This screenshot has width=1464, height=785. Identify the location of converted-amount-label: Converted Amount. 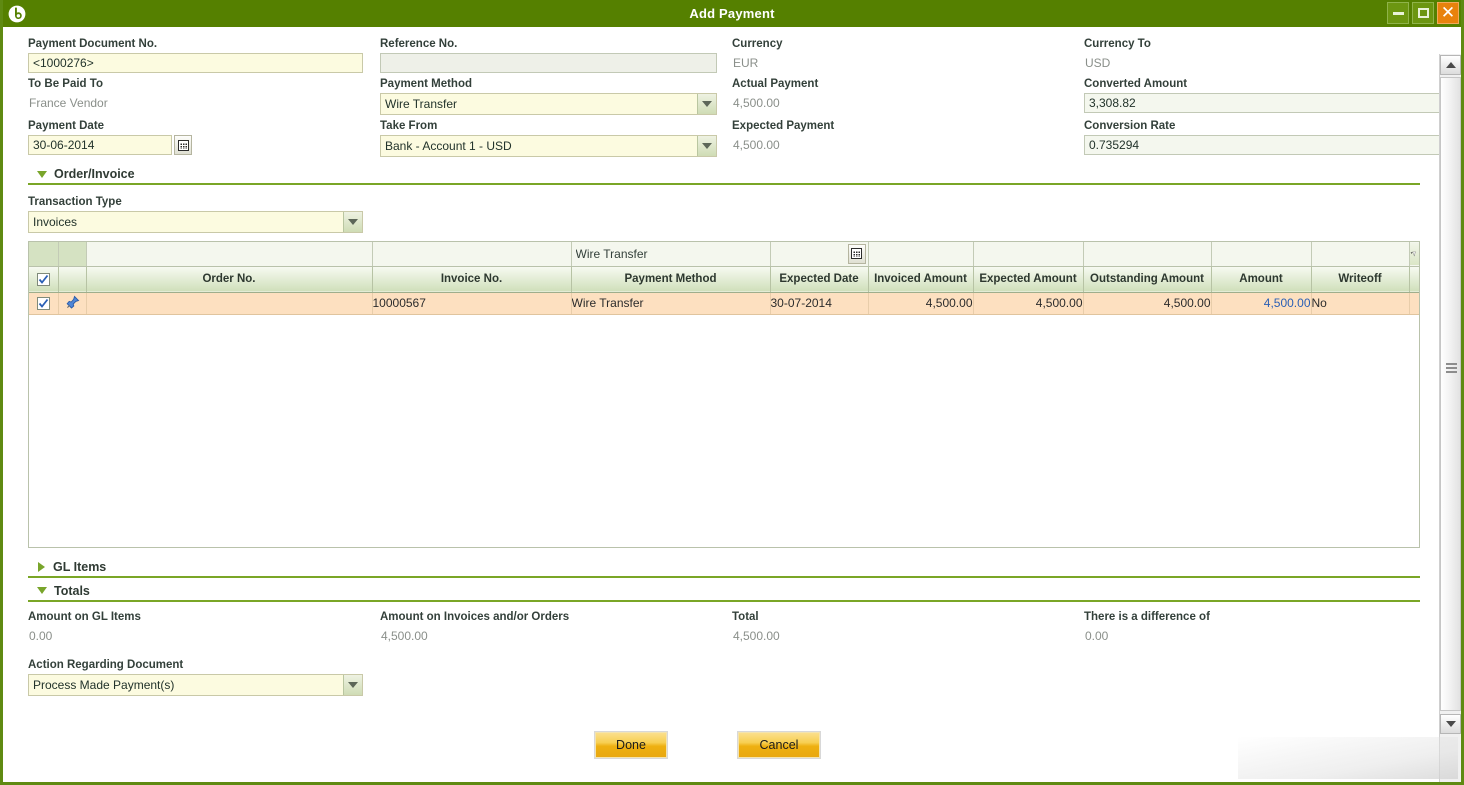
(1136, 84).